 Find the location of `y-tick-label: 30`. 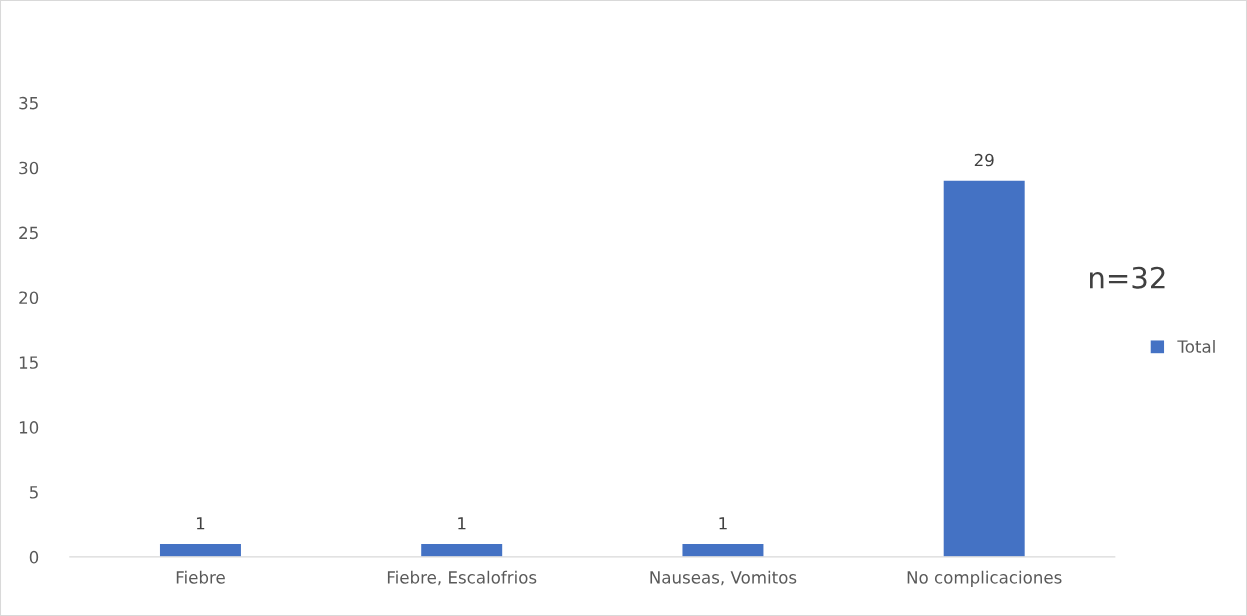

y-tick-label: 30 is located at coordinates (29, 168).